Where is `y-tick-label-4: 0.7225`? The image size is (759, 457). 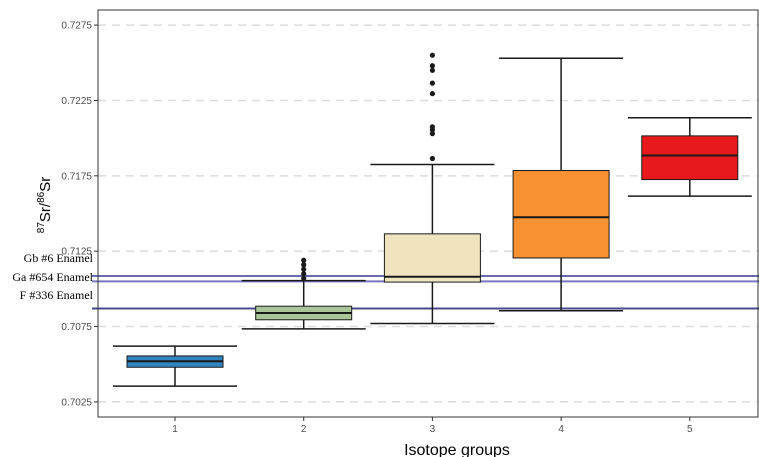
y-tick-label-4: 0.7225 is located at coordinates (76, 101).